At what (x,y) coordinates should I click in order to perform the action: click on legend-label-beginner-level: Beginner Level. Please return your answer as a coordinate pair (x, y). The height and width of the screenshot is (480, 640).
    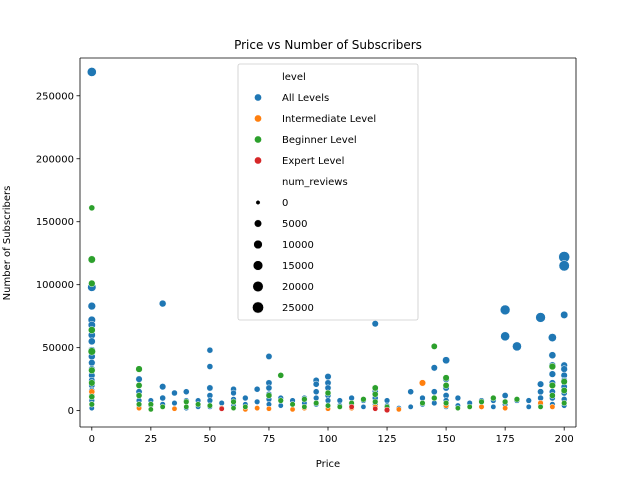
    Looking at the image, I should click on (319, 140).